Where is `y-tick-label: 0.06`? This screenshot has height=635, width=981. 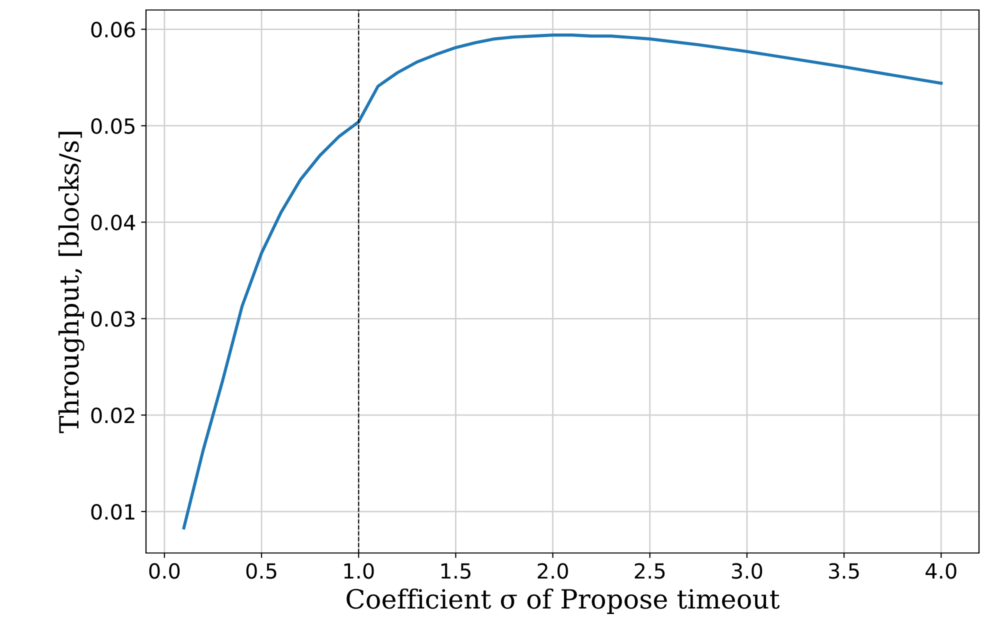
y-tick-label: 0.06 is located at coordinates (113, 30).